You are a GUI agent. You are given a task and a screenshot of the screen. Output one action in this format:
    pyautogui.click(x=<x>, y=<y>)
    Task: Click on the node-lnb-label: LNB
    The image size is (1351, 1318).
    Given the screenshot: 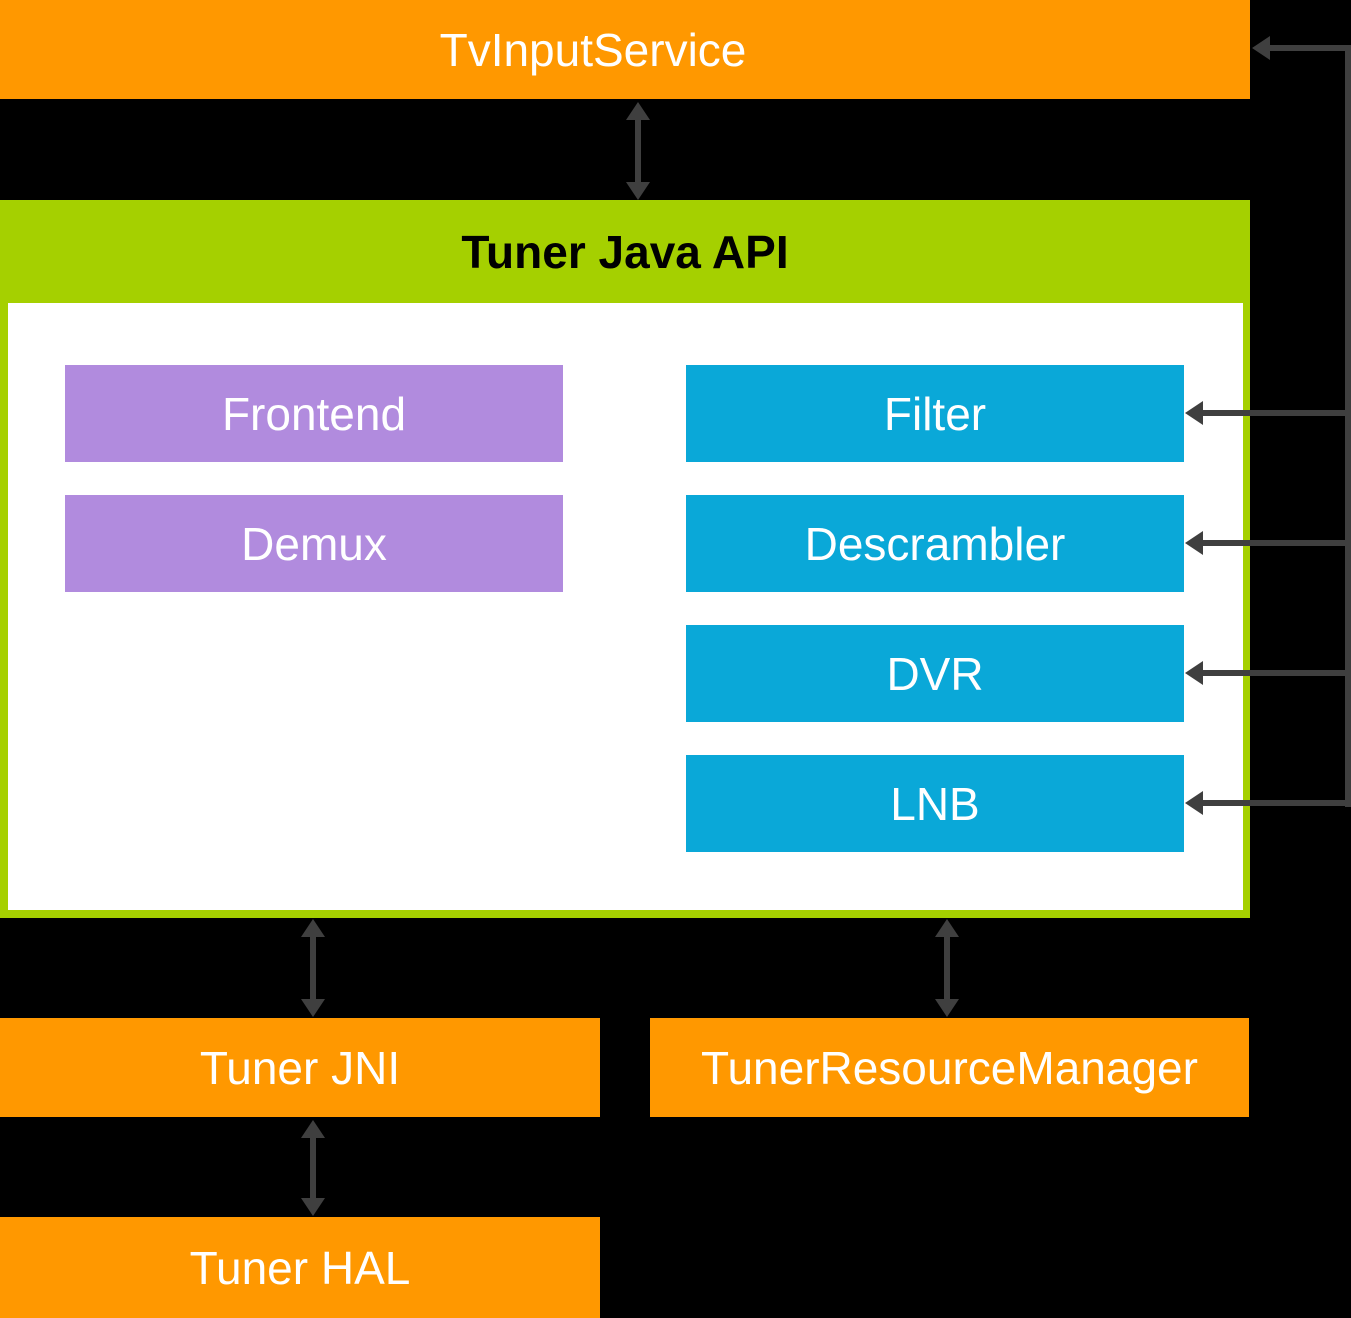 What is the action you would take?
    pyautogui.click(x=935, y=803)
    